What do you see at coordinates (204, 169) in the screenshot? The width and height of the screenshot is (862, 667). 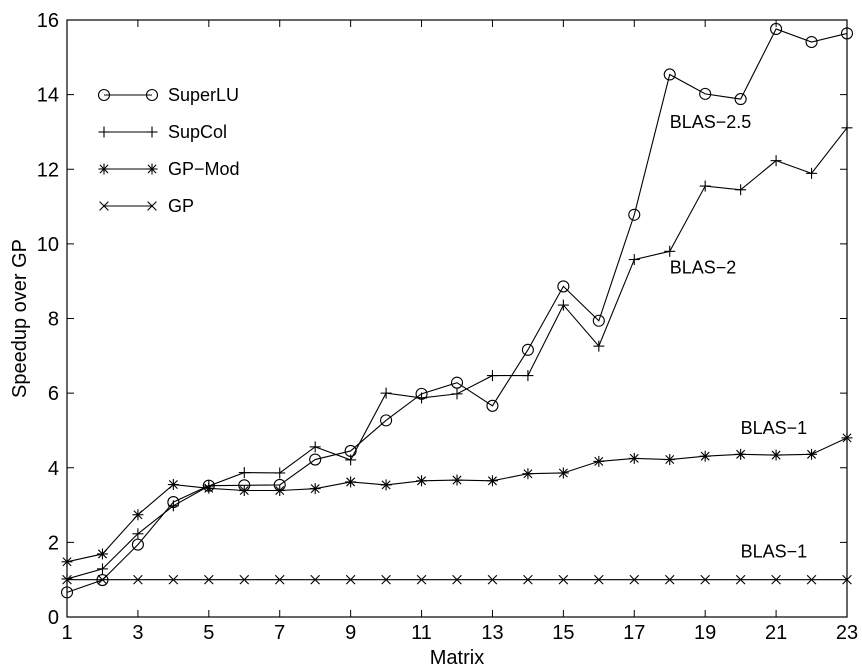 I see `legend-label: GP−Mod` at bounding box center [204, 169].